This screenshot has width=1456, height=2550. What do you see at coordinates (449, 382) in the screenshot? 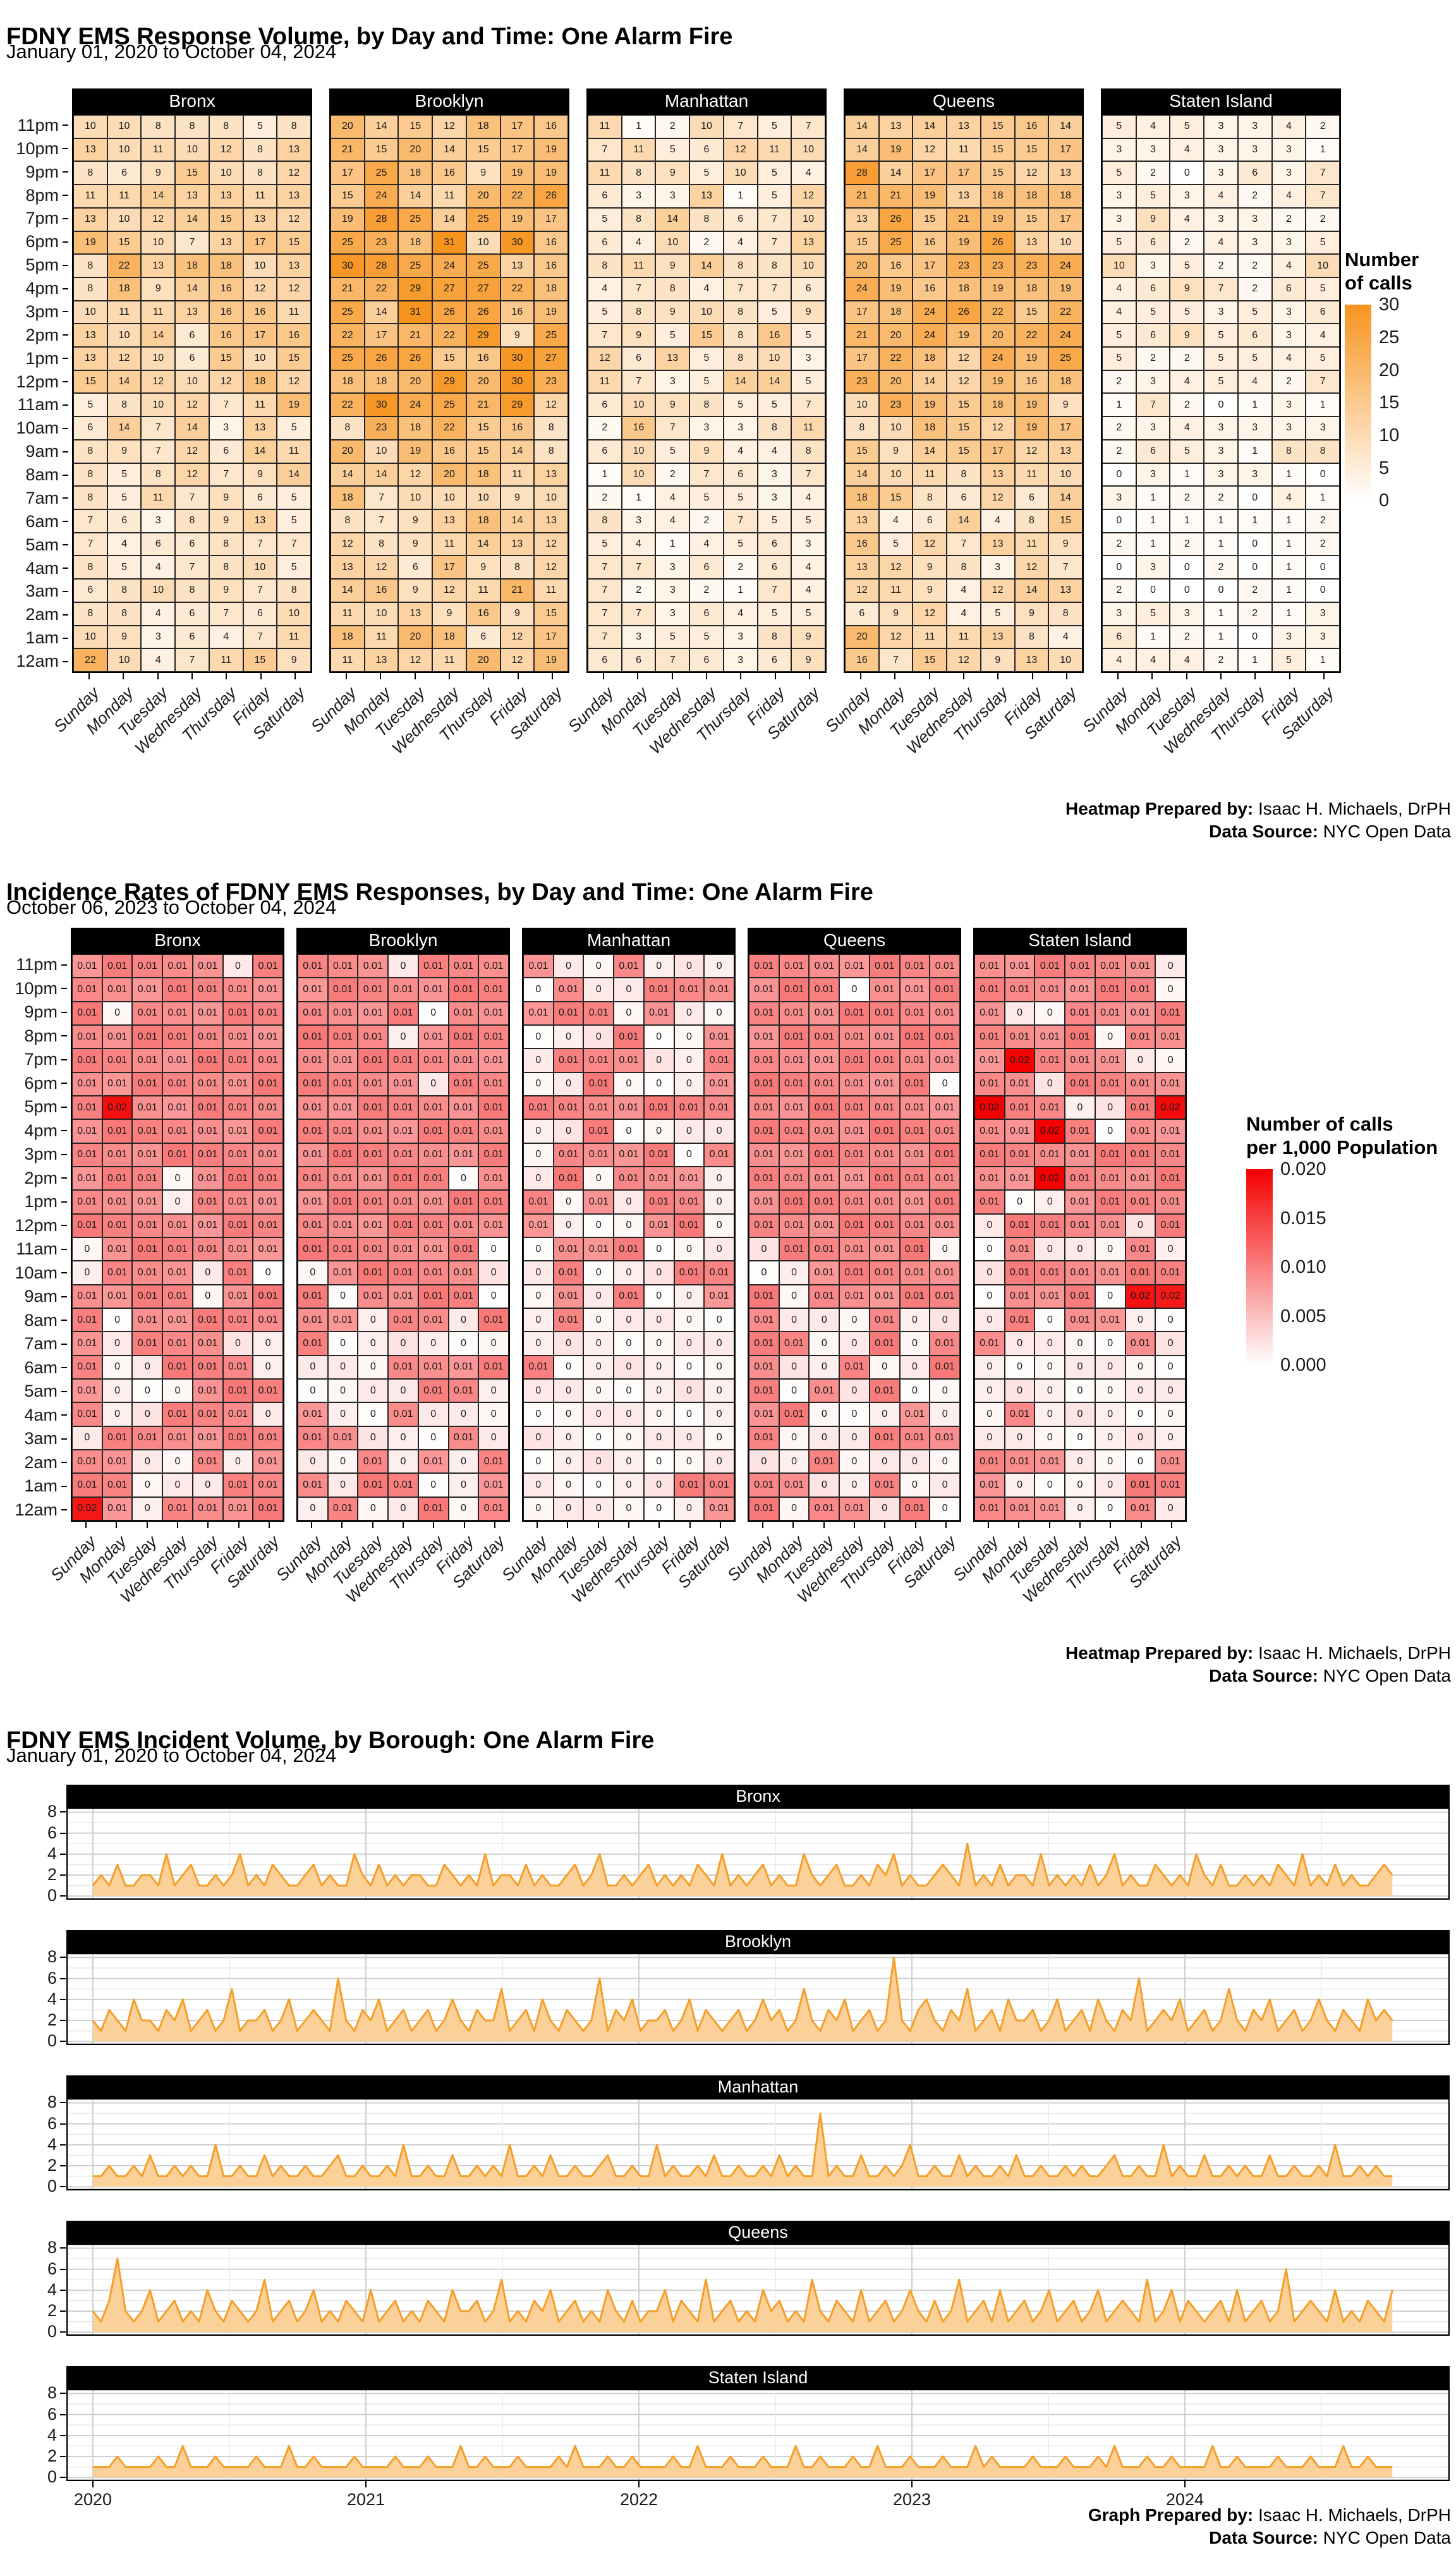
I see `heatmap-cell: 29` at bounding box center [449, 382].